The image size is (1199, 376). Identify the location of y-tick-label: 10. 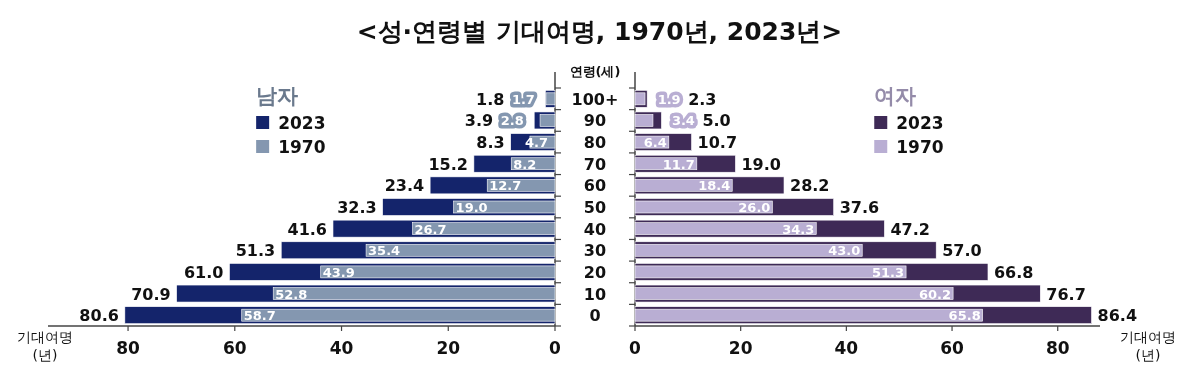
(595, 294).